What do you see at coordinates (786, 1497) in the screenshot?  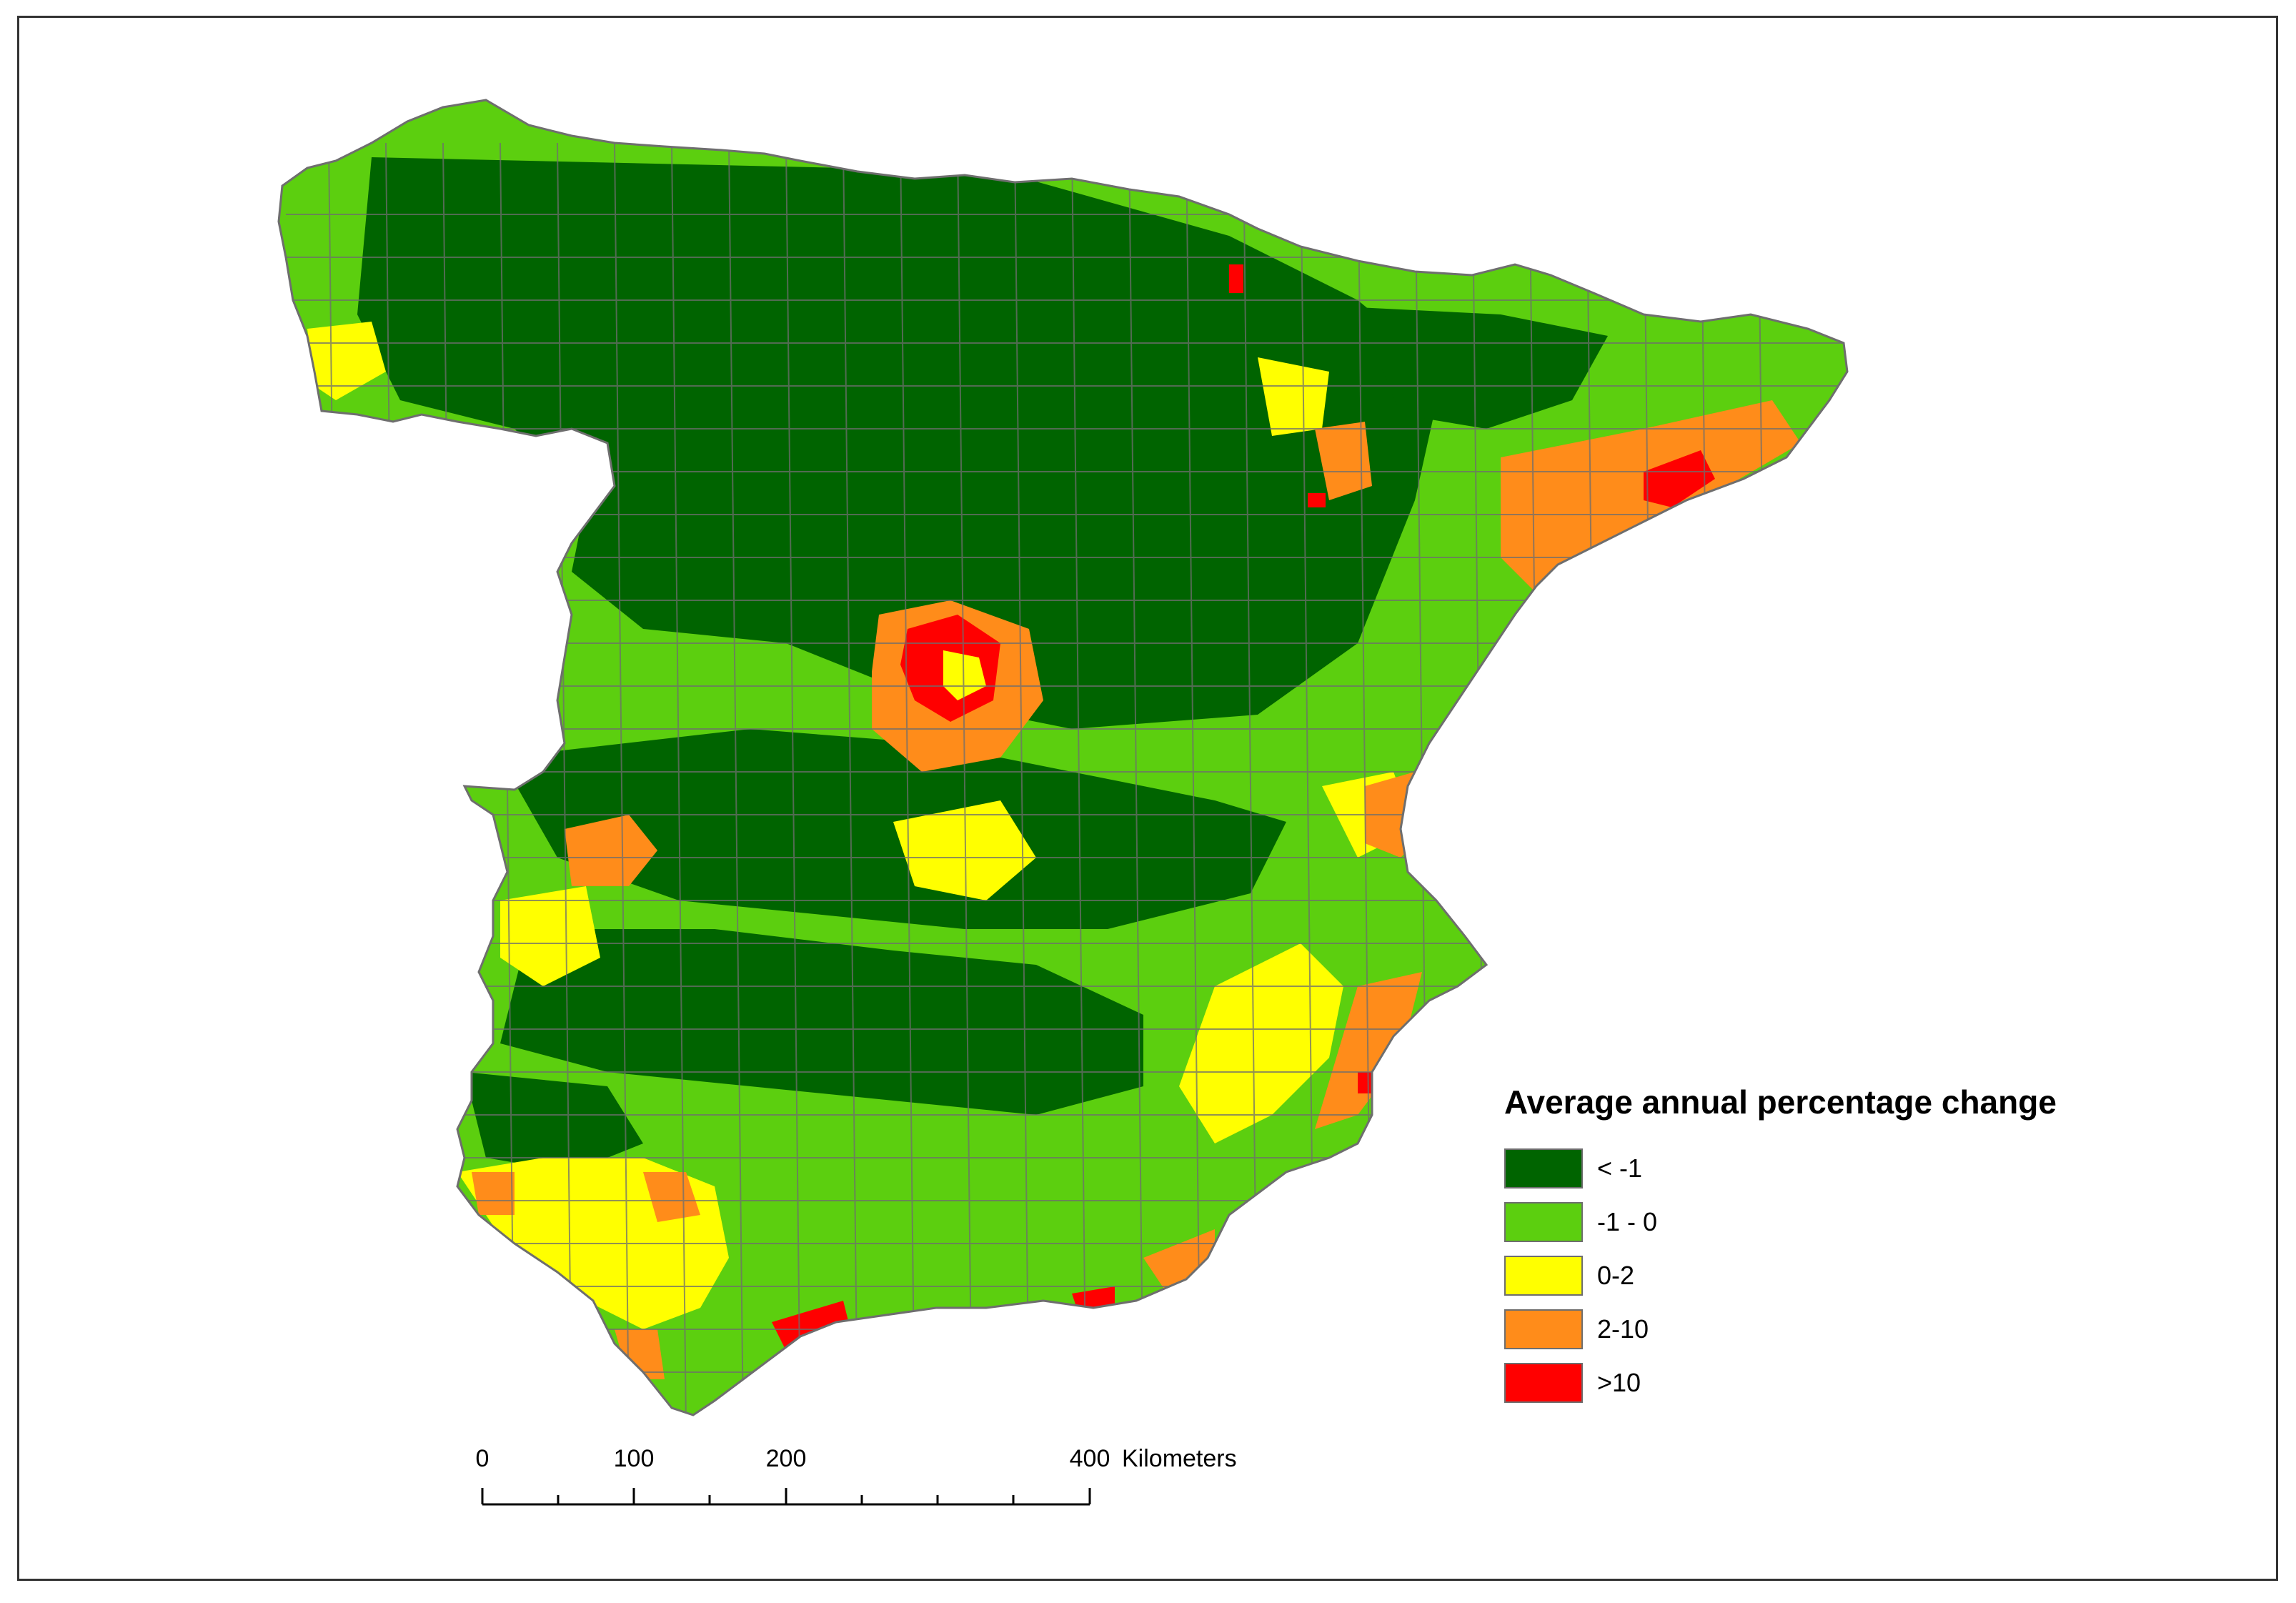 I see `scalebar-graphic` at bounding box center [786, 1497].